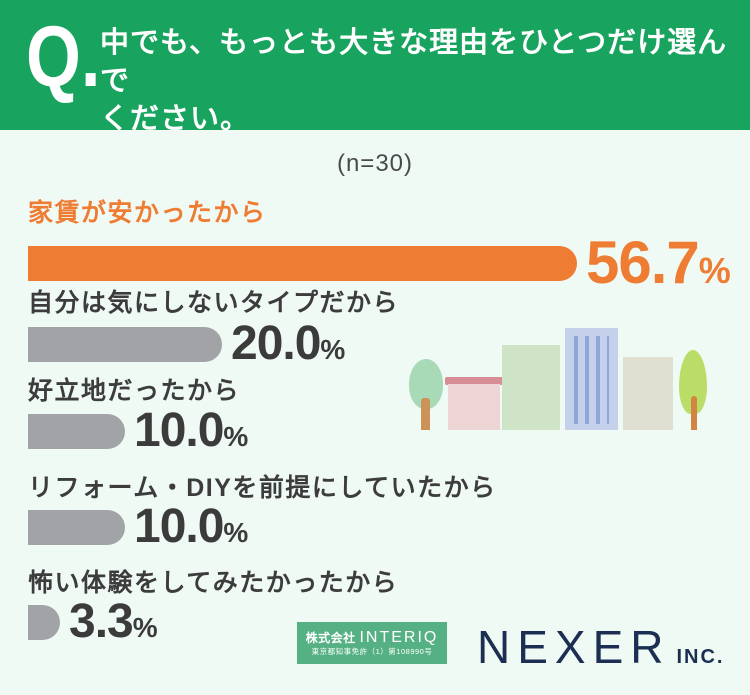  Describe the element at coordinates (330, 638) in the screenshot. I see `company-prefix: 株式会社` at that location.